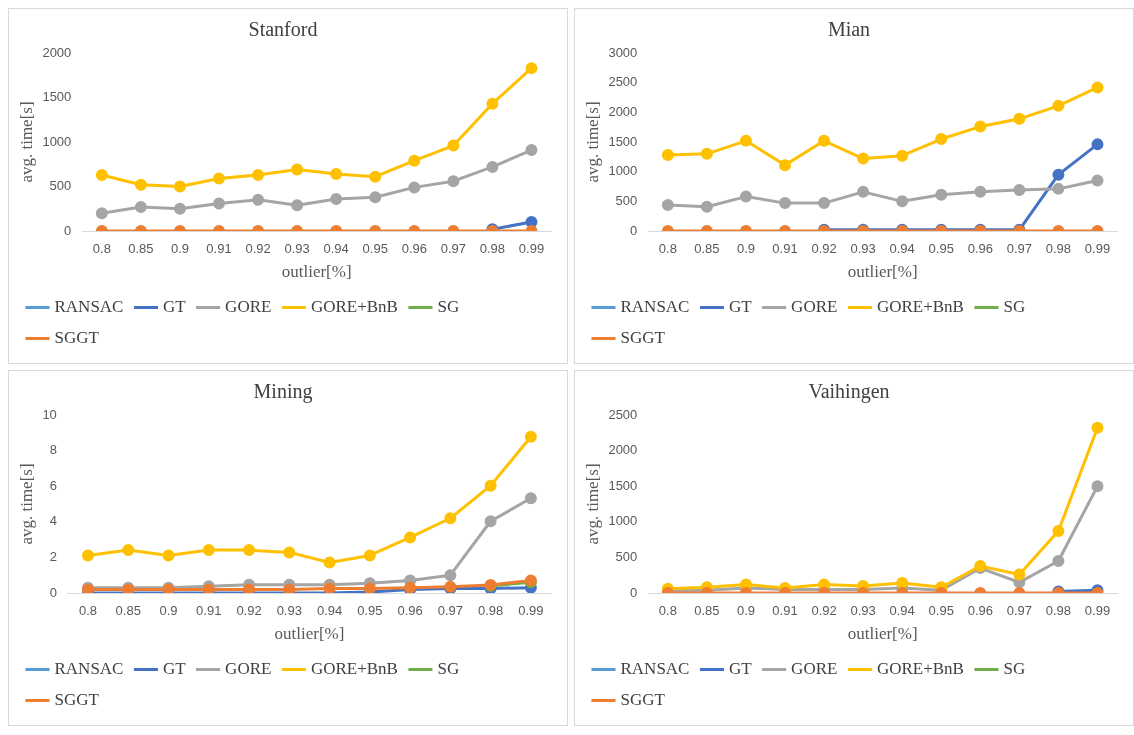 The width and height of the screenshot is (1134, 735). What do you see at coordinates (53, 521) in the screenshot?
I see `y-tick-label: 4` at bounding box center [53, 521].